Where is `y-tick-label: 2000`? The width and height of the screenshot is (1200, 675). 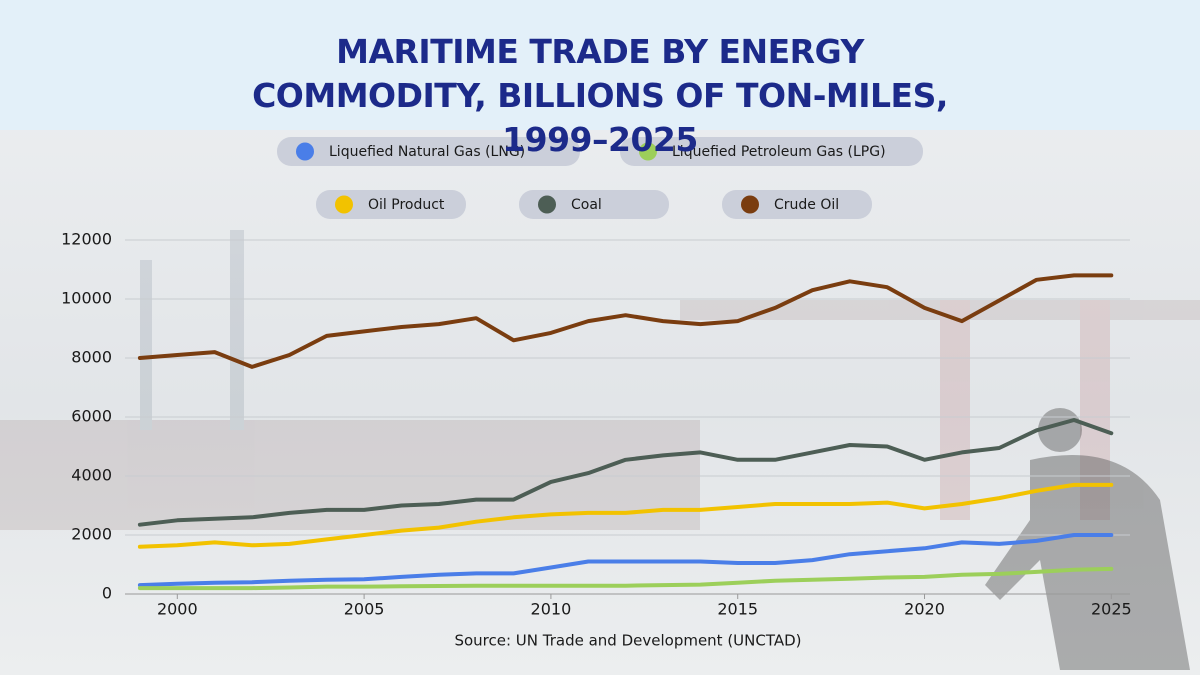 y-tick-label: 2000 is located at coordinates (91, 534).